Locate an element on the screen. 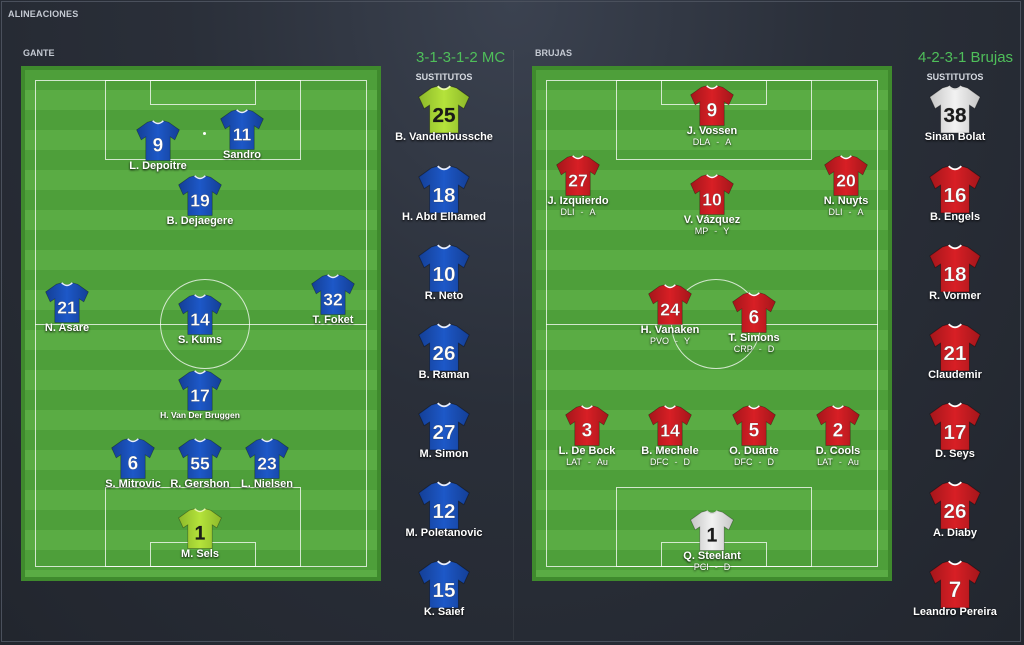  away-lineup-player: 24 H. Vanaken PVO - Y is located at coordinates (670, 315).